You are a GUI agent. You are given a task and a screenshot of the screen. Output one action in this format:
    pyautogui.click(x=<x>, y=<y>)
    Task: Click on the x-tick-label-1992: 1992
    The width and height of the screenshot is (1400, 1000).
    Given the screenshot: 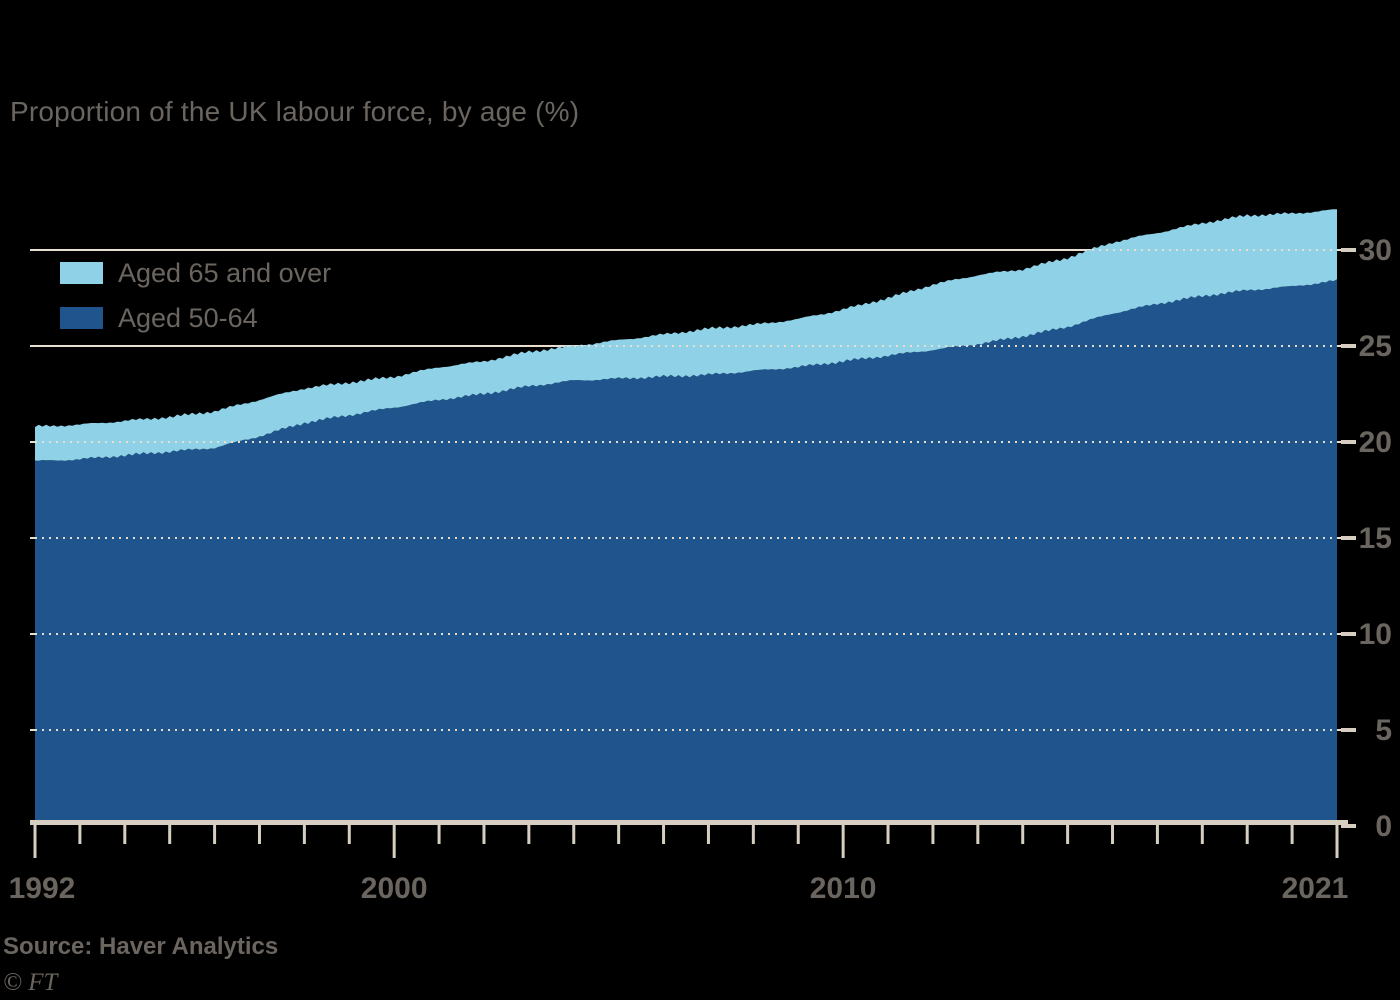 What is the action you would take?
    pyautogui.click(x=42, y=888)
    